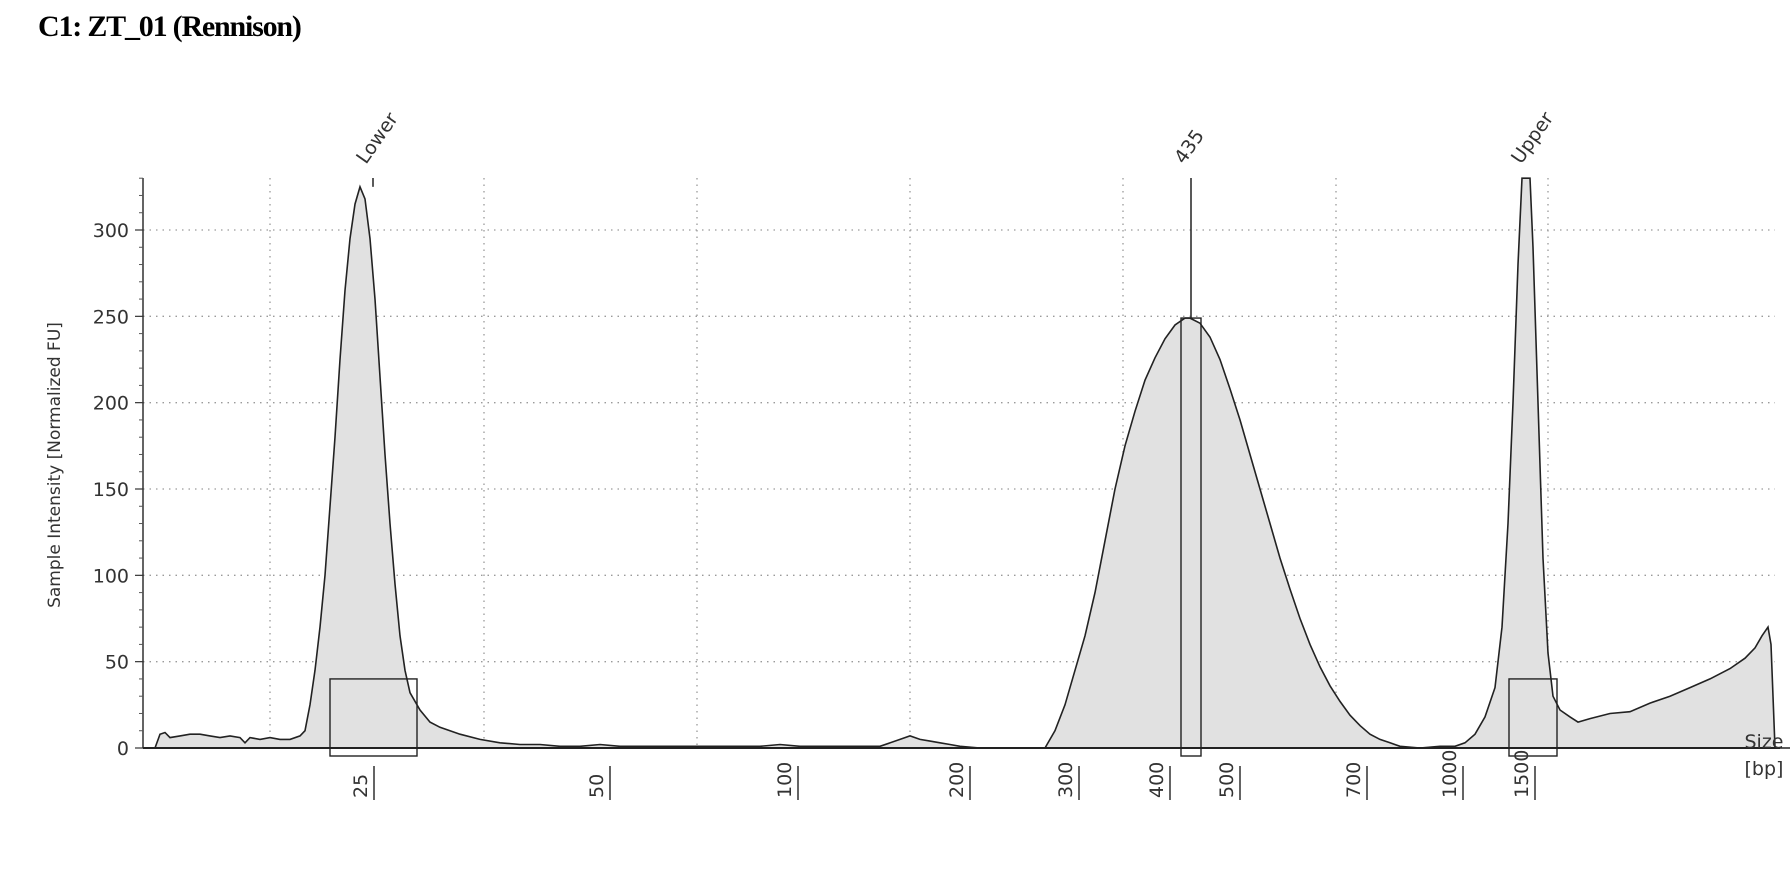  I want to click on peak-label-lower: Lower, so click(377, 137).